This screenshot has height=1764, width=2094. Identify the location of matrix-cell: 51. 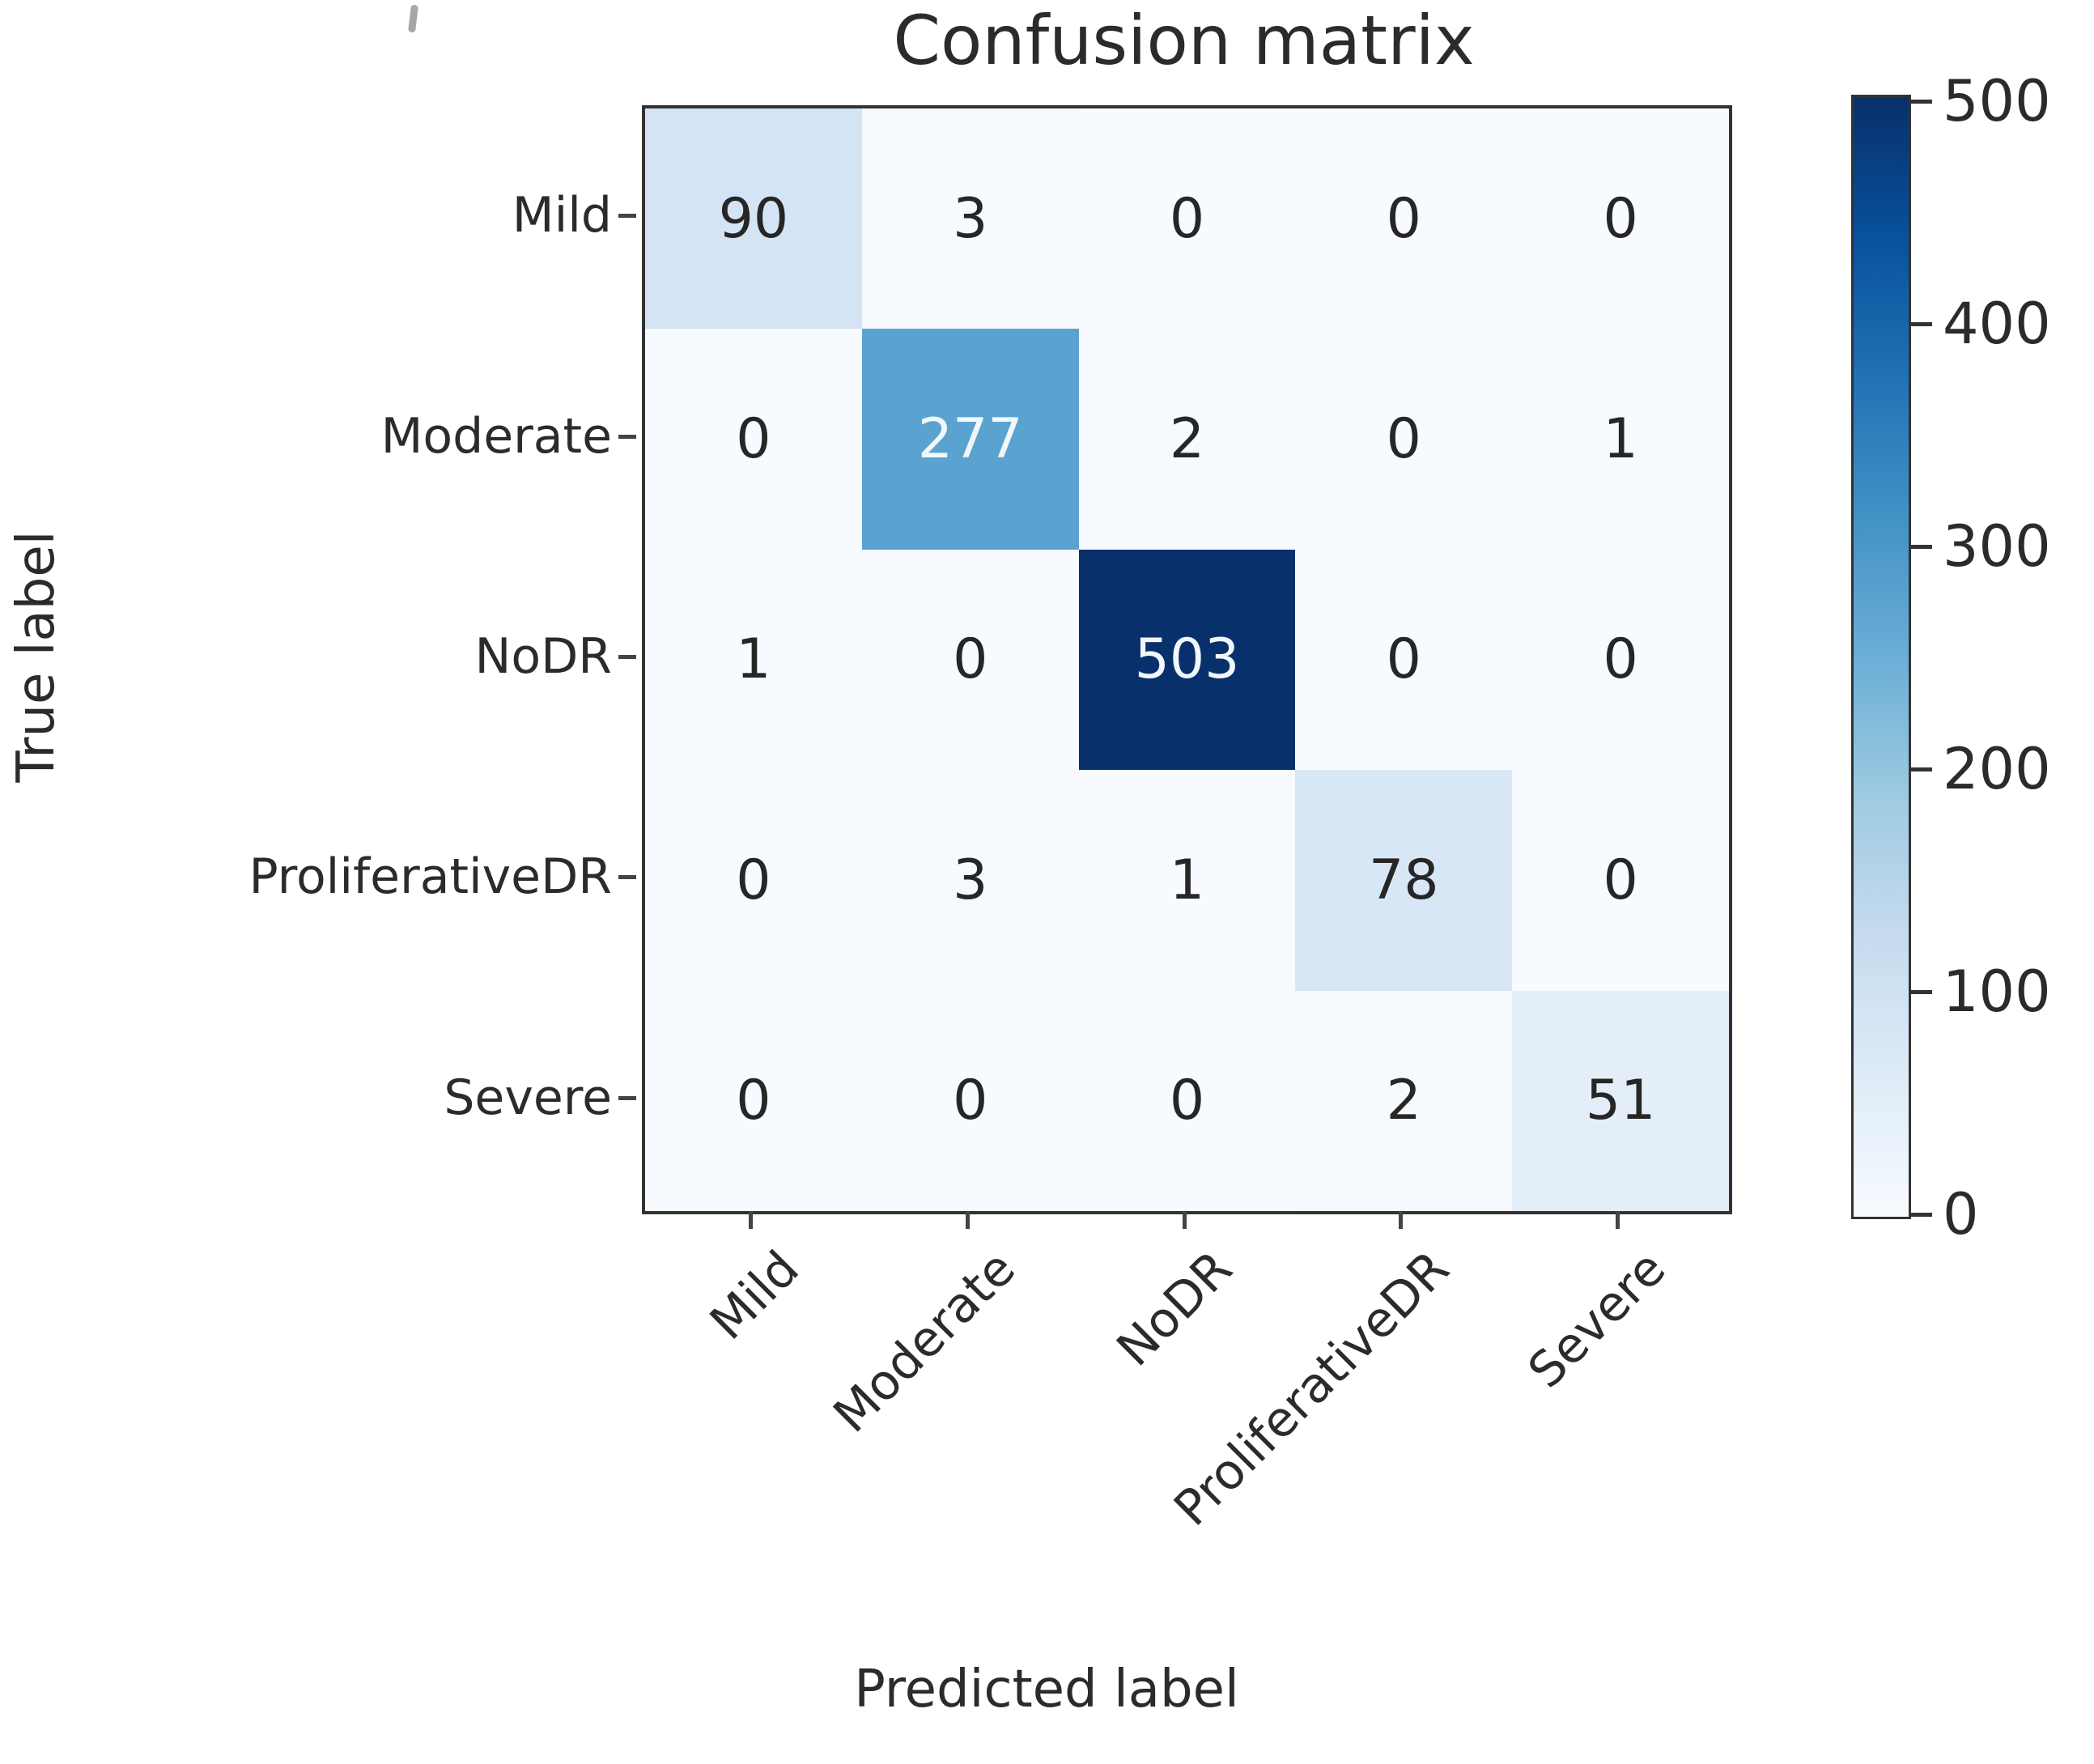
(1620, 1100).